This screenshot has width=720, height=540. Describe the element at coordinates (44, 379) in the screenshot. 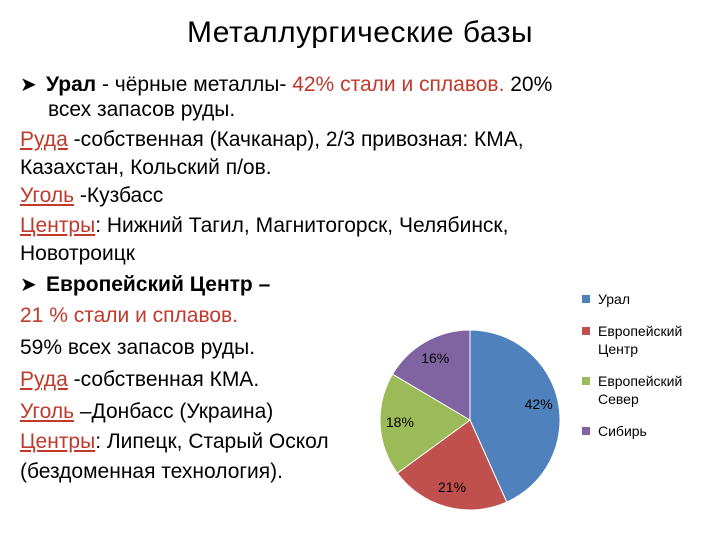

I see `europe-ore-label: Руда` at that location.